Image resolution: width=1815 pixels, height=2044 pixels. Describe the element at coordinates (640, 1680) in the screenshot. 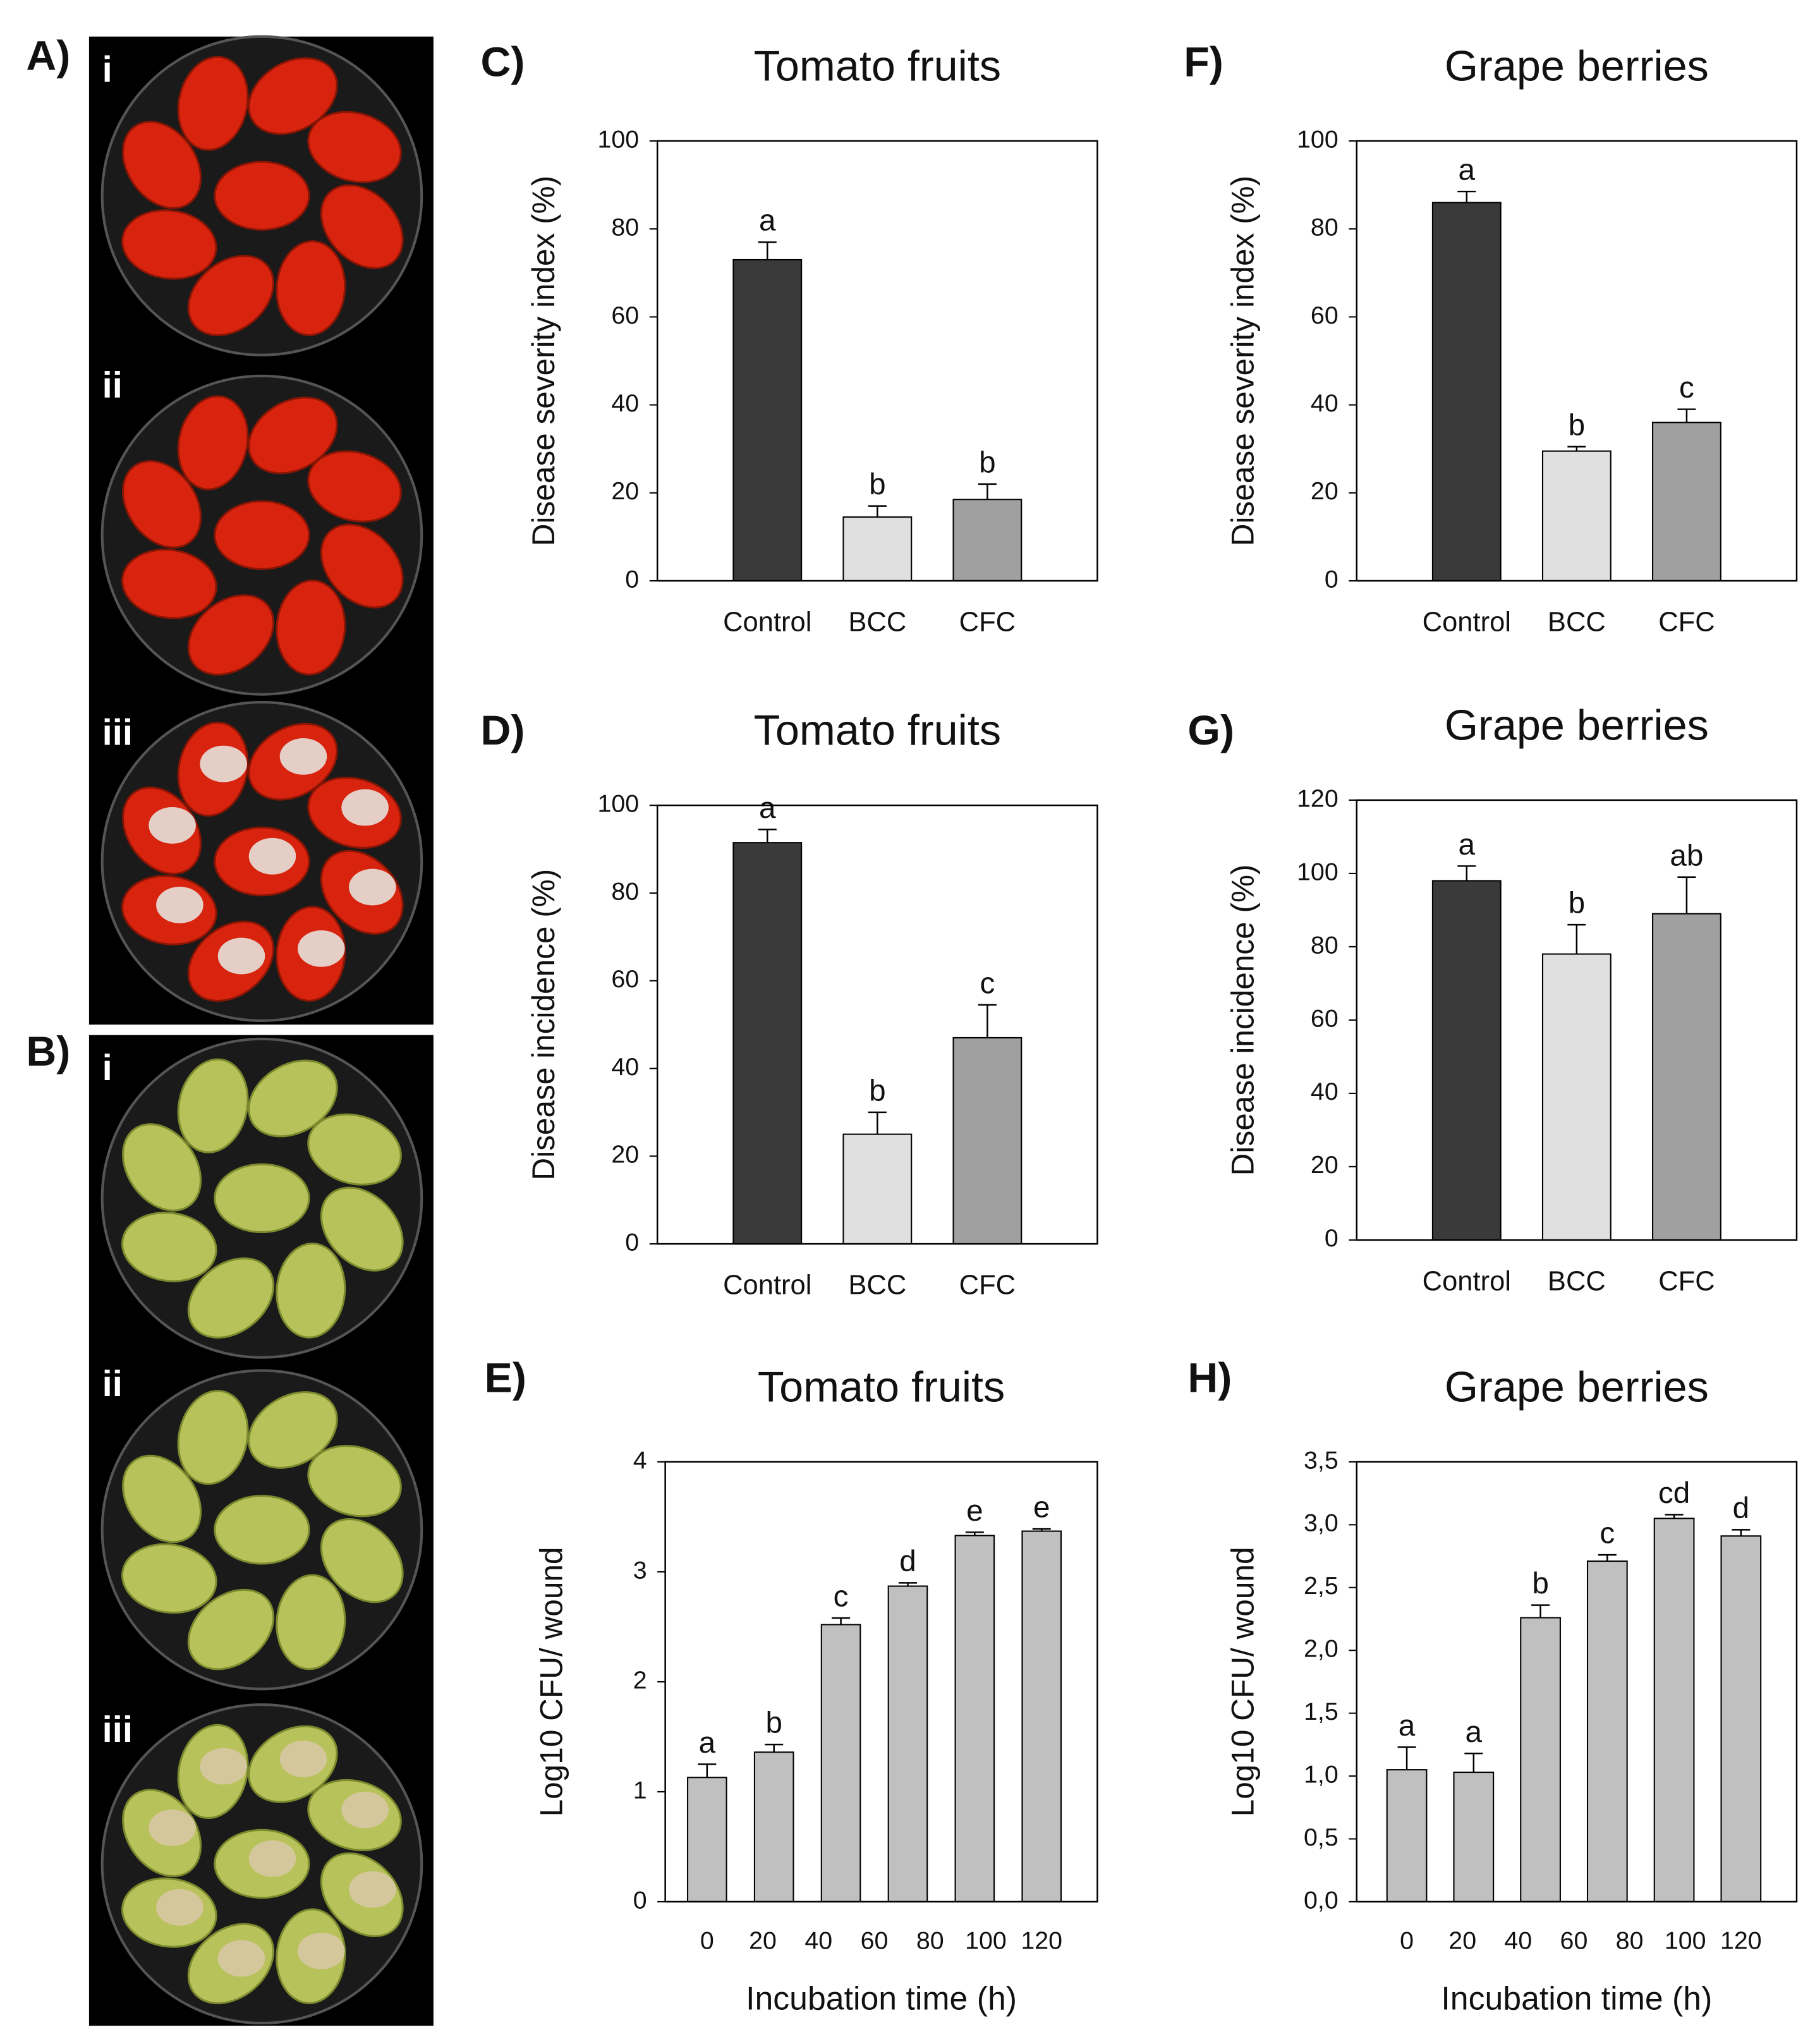

I see `y-tick-label: 2` at that location.